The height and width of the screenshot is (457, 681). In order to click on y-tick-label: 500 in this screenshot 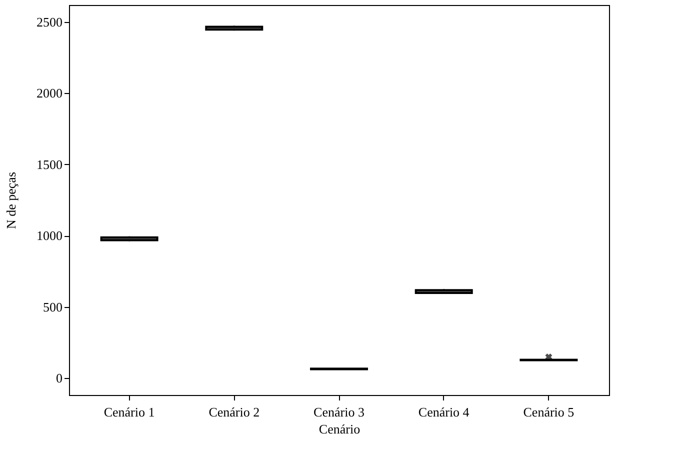, I will do `click(52, 306)`.